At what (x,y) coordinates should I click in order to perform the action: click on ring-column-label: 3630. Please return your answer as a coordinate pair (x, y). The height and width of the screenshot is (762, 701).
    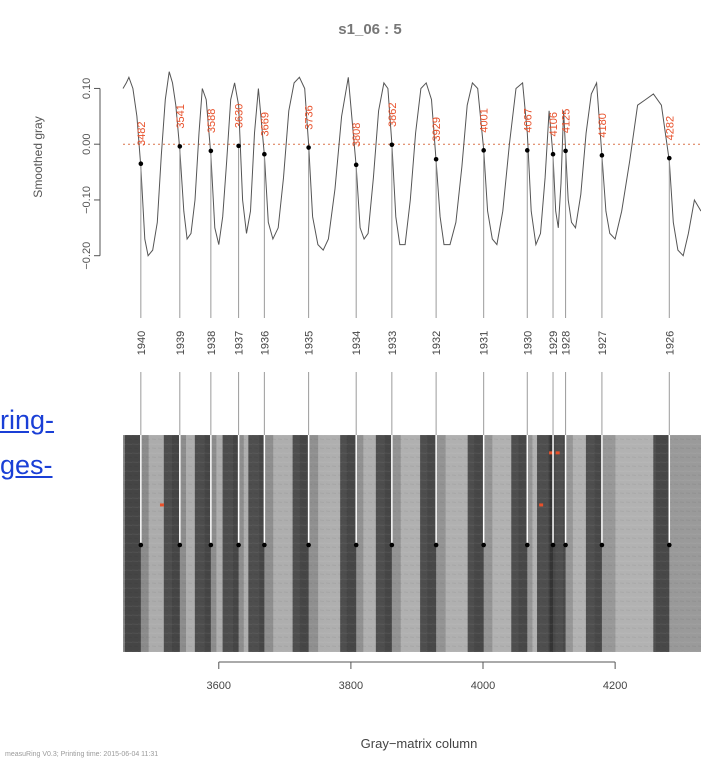
    Looking at the image, I should click on (240, 116).